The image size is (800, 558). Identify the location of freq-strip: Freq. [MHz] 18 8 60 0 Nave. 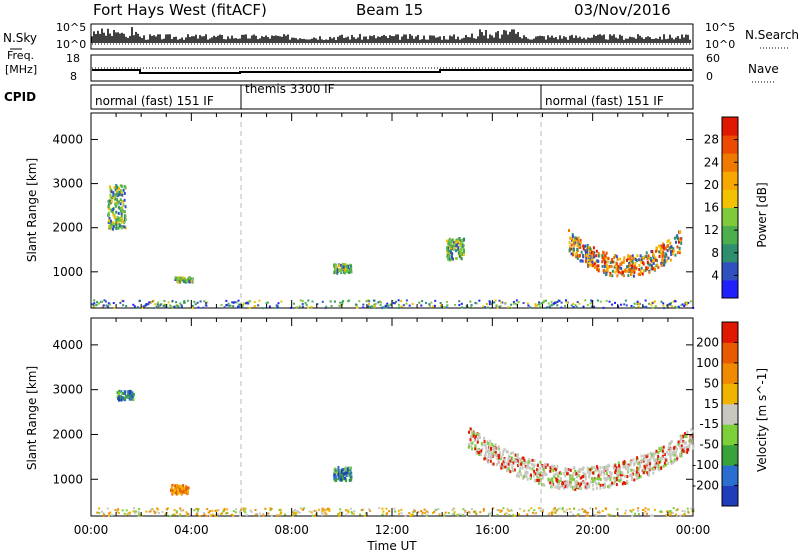
(392, 66).